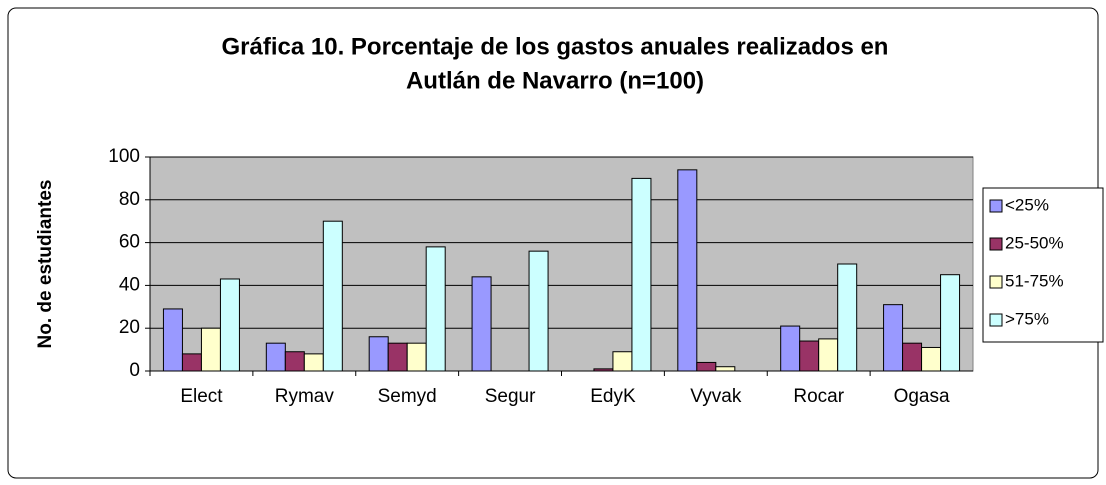 The image size is (1106, 485). What do you see at coordinates (716, 396) in the screenshot?
I see `x-tick-label: Vyvak` at bounding box center [716, 396].